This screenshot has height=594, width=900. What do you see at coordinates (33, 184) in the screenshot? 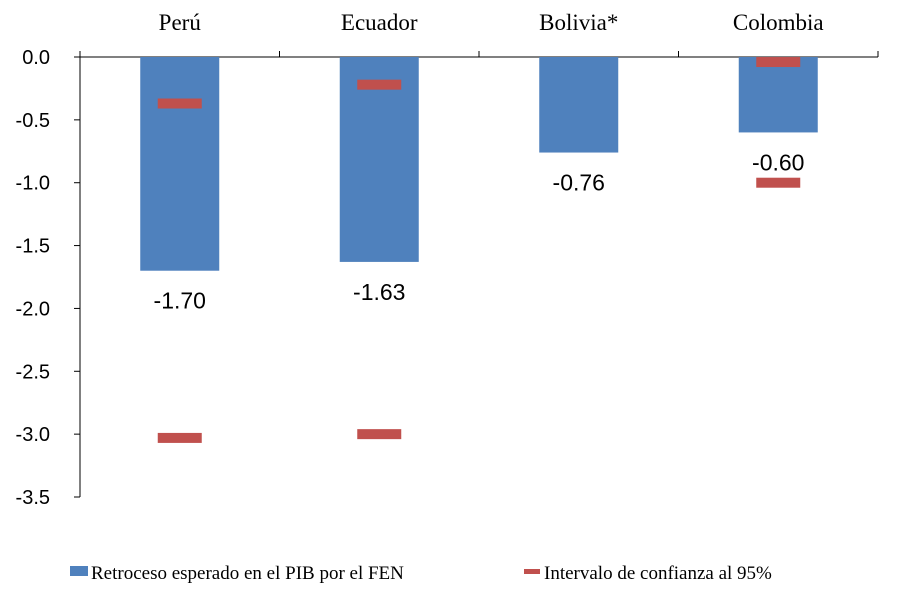
I see `y-tick-label: -1.0` at bounding box center [33, 184].